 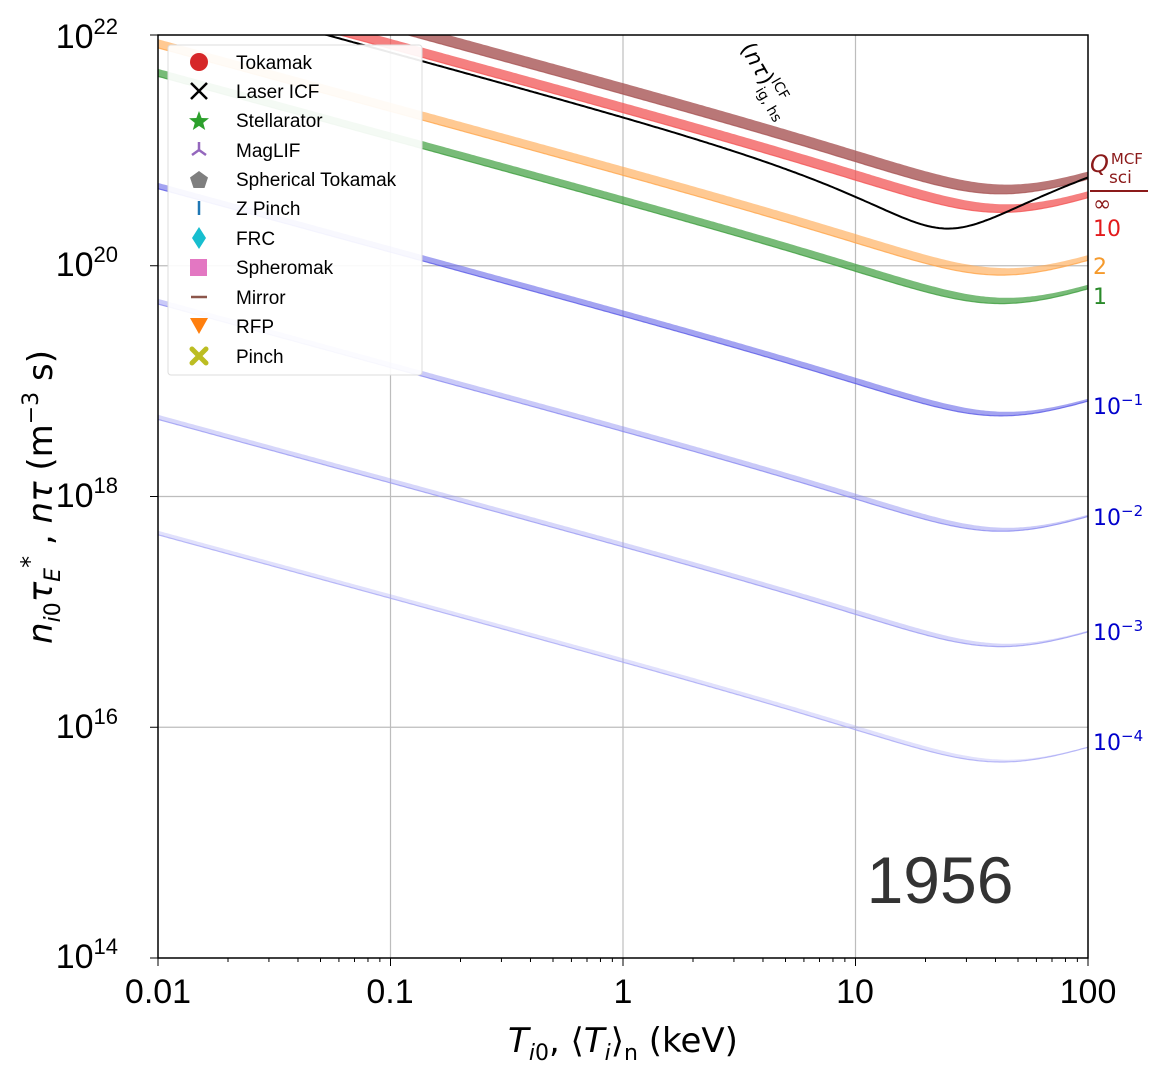 What do you see at coordinates (268, 209) in the screenshot?
I see `legend-label: Z Pinch` at bounding box center [268, 209].